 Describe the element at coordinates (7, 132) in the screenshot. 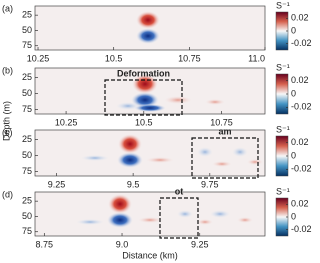

I see `panel-label: (c)` at that location.